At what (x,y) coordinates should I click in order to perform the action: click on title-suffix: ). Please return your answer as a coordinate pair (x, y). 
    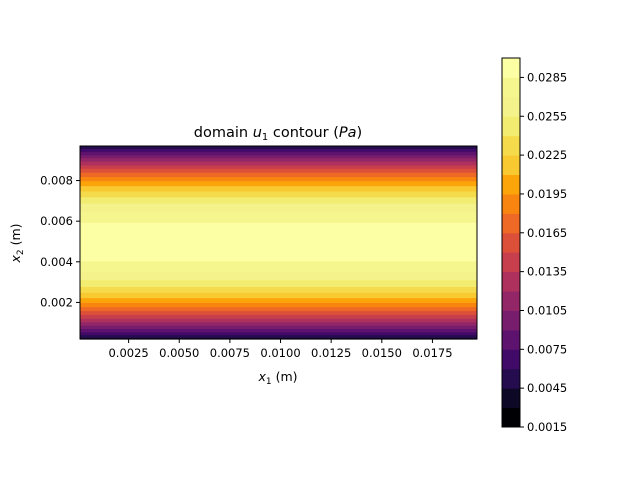
    Looking at the image, I should click on (360, 133).